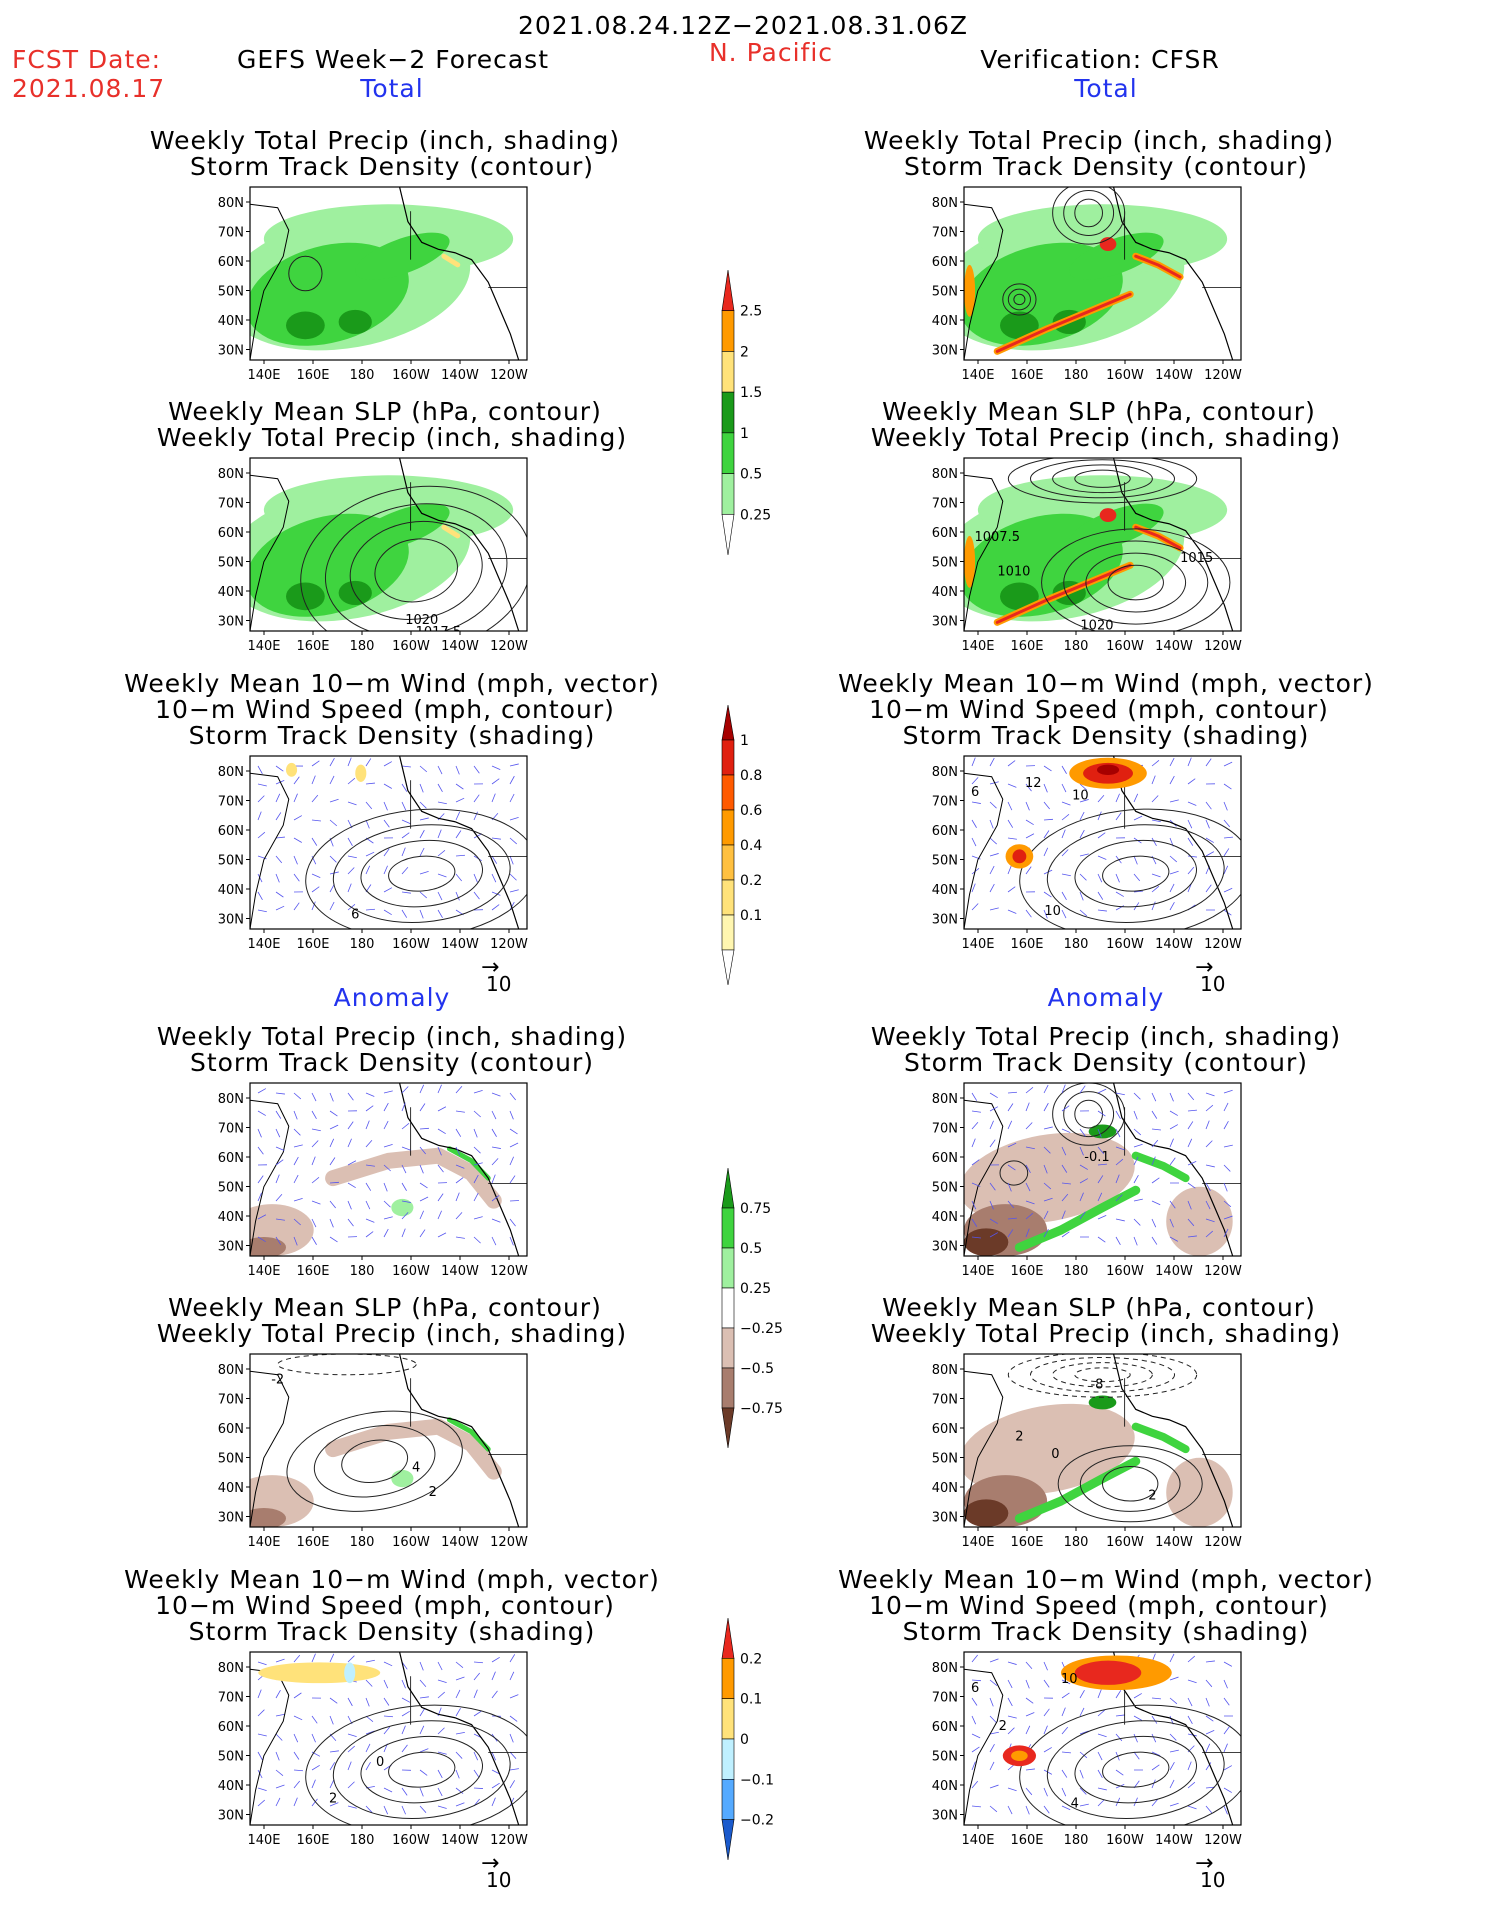 This screenshot has height=1925, width=1487. Describe the element at coordinates (755, 1209) in the screenshot. I see `colorbar-label: 0.75` at that location.